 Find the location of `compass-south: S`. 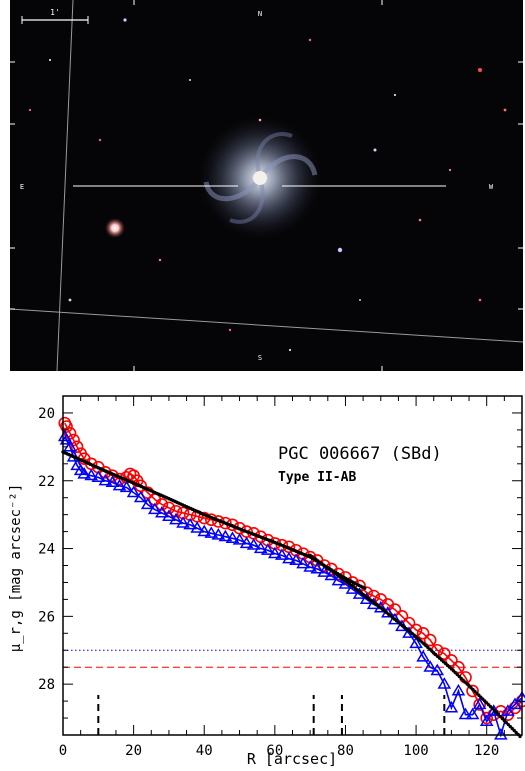

compass-south: S is located at coordinates (260, 358).